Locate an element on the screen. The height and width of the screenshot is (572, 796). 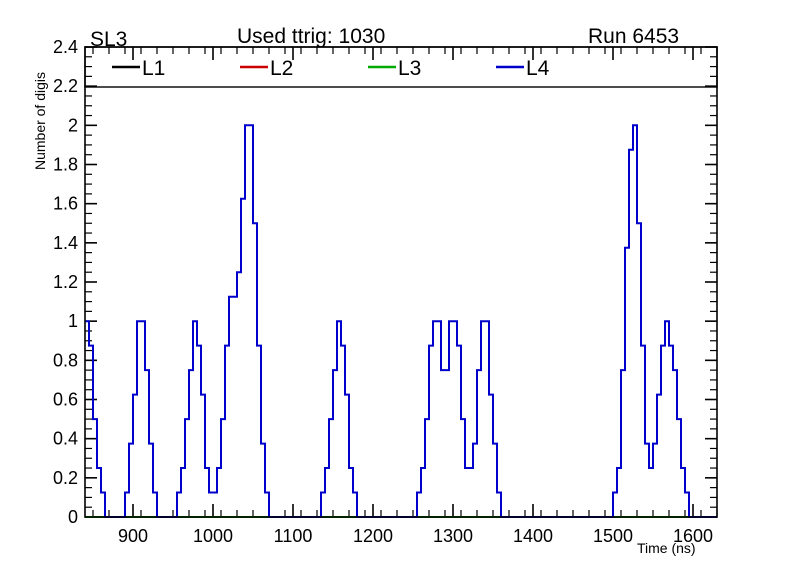
y-tick-label: 1 is located at coordinates (73, 321).